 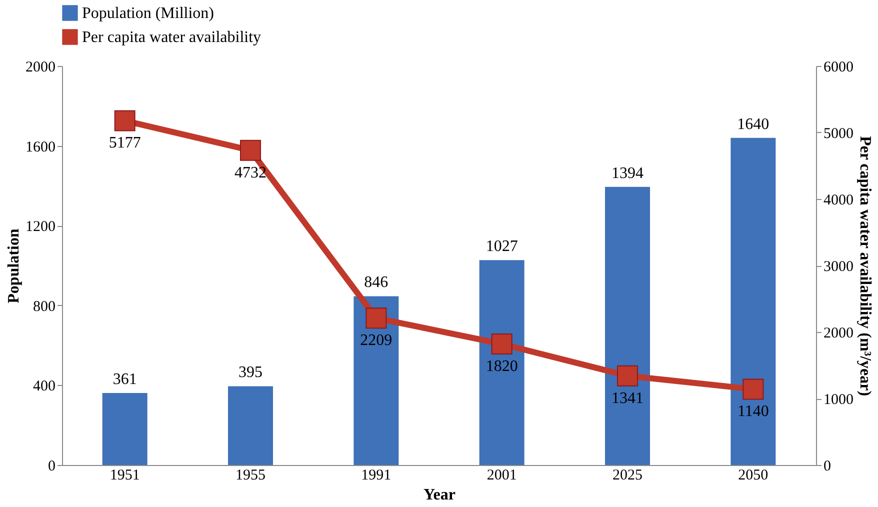 What do you see at coordinates (251, 476) in the screenshot?
I see `x-tick-label: 1955` at bounding box center [251, 476].